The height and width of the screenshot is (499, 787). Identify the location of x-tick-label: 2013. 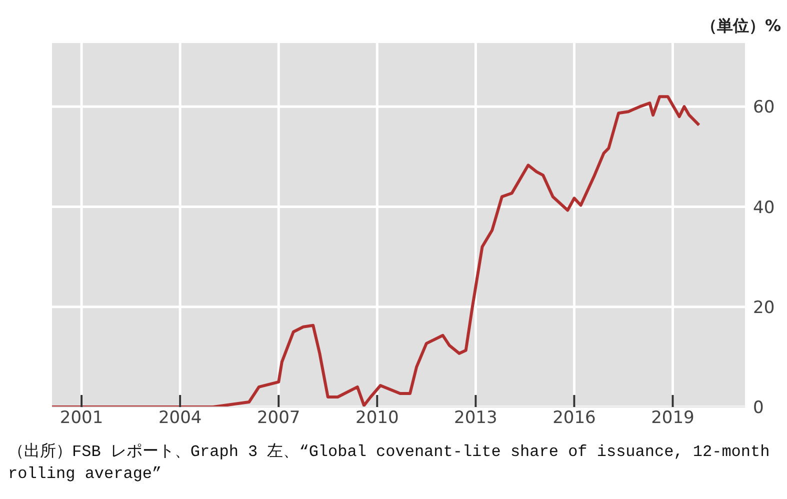
(476, 418).